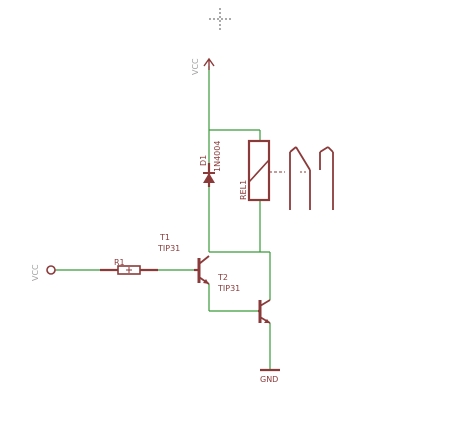 Image resolution: width=464 pixels, height=427 pixels. What do you see at coordinates (209, 63) in the screenshot?
I see `vcc-top-symbol` at bounding box center [209, 63].